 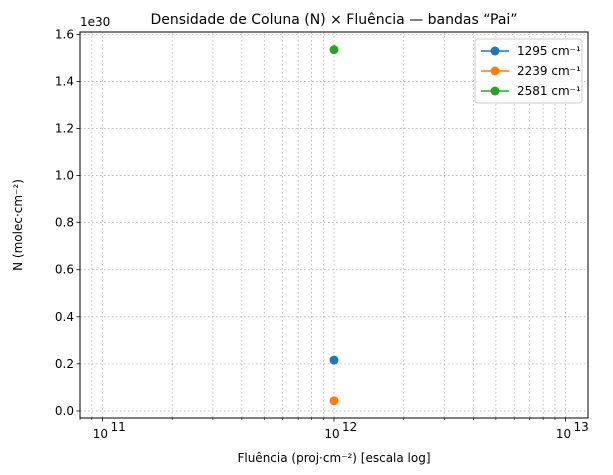 What do you see at coordinates (95, 22) in the screenshot?
I see `y-offset-label: 1e30` at bounding box center [95, 22].